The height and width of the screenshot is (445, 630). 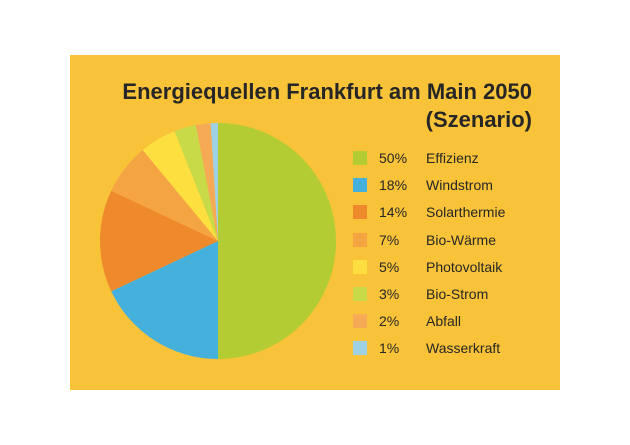 I want to click on legend-item-wasserkraft: 1% Wasserkraft, so click(x=453, y=354).